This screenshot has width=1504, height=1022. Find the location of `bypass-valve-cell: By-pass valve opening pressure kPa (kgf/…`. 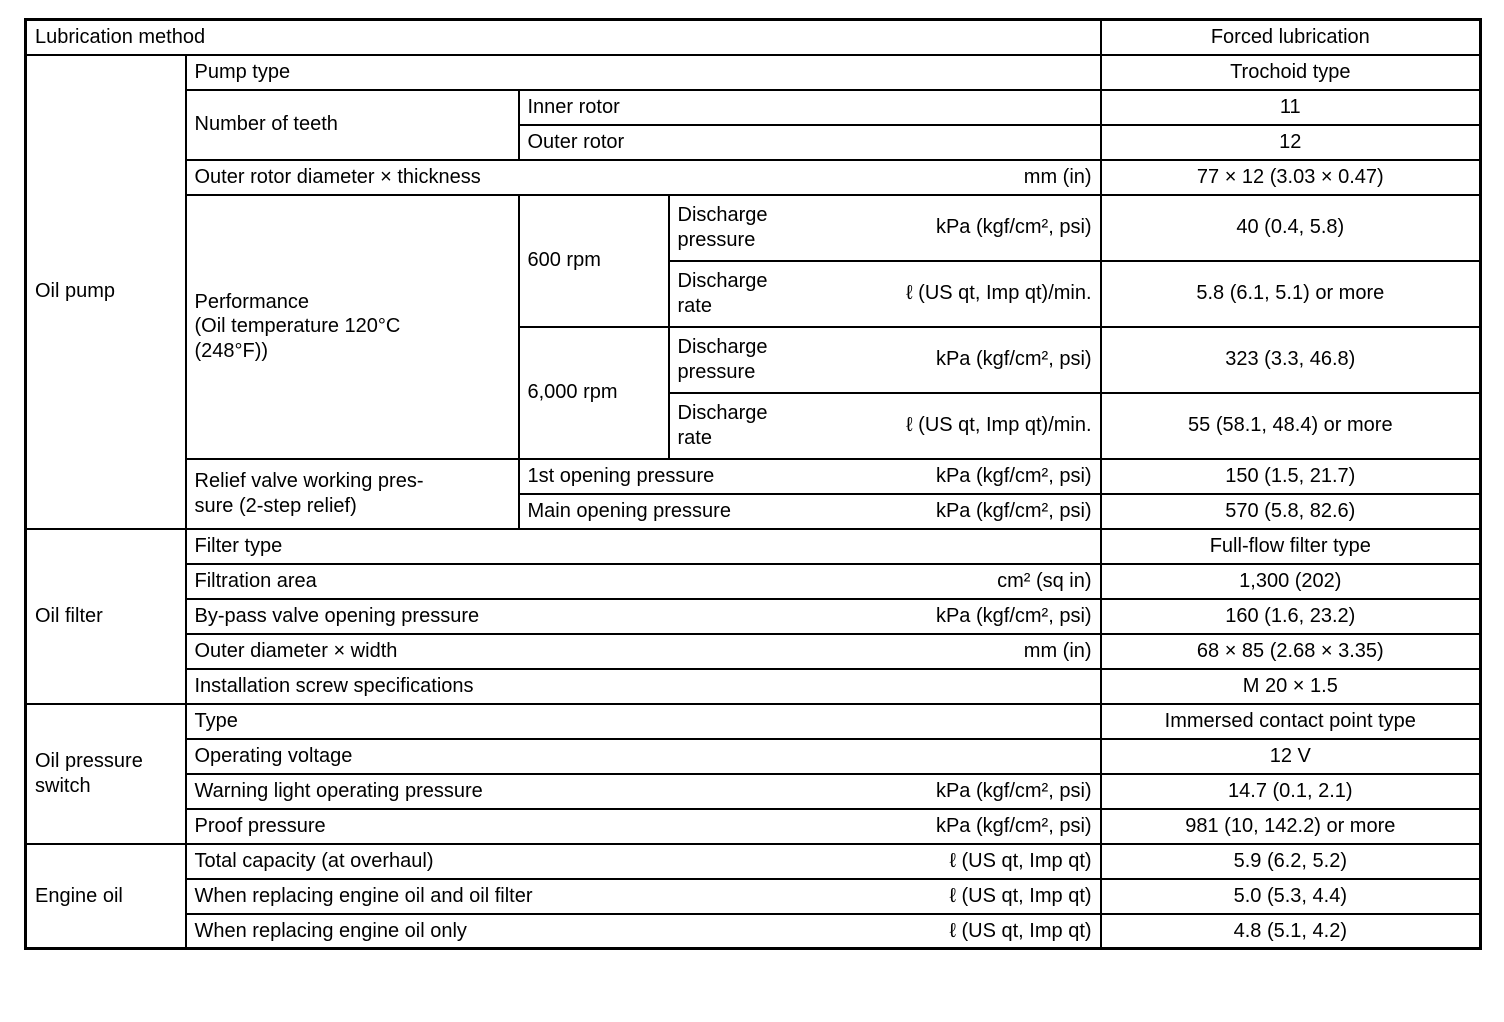

bypass-valve-cell: By-pass valve opening pressure kPa (kgf/… is located at coordinates (643, 616).